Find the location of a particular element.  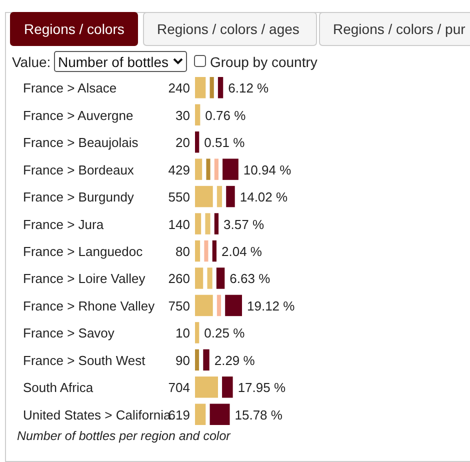

annotation: 17.95 % is located at coordinates (262, 388).